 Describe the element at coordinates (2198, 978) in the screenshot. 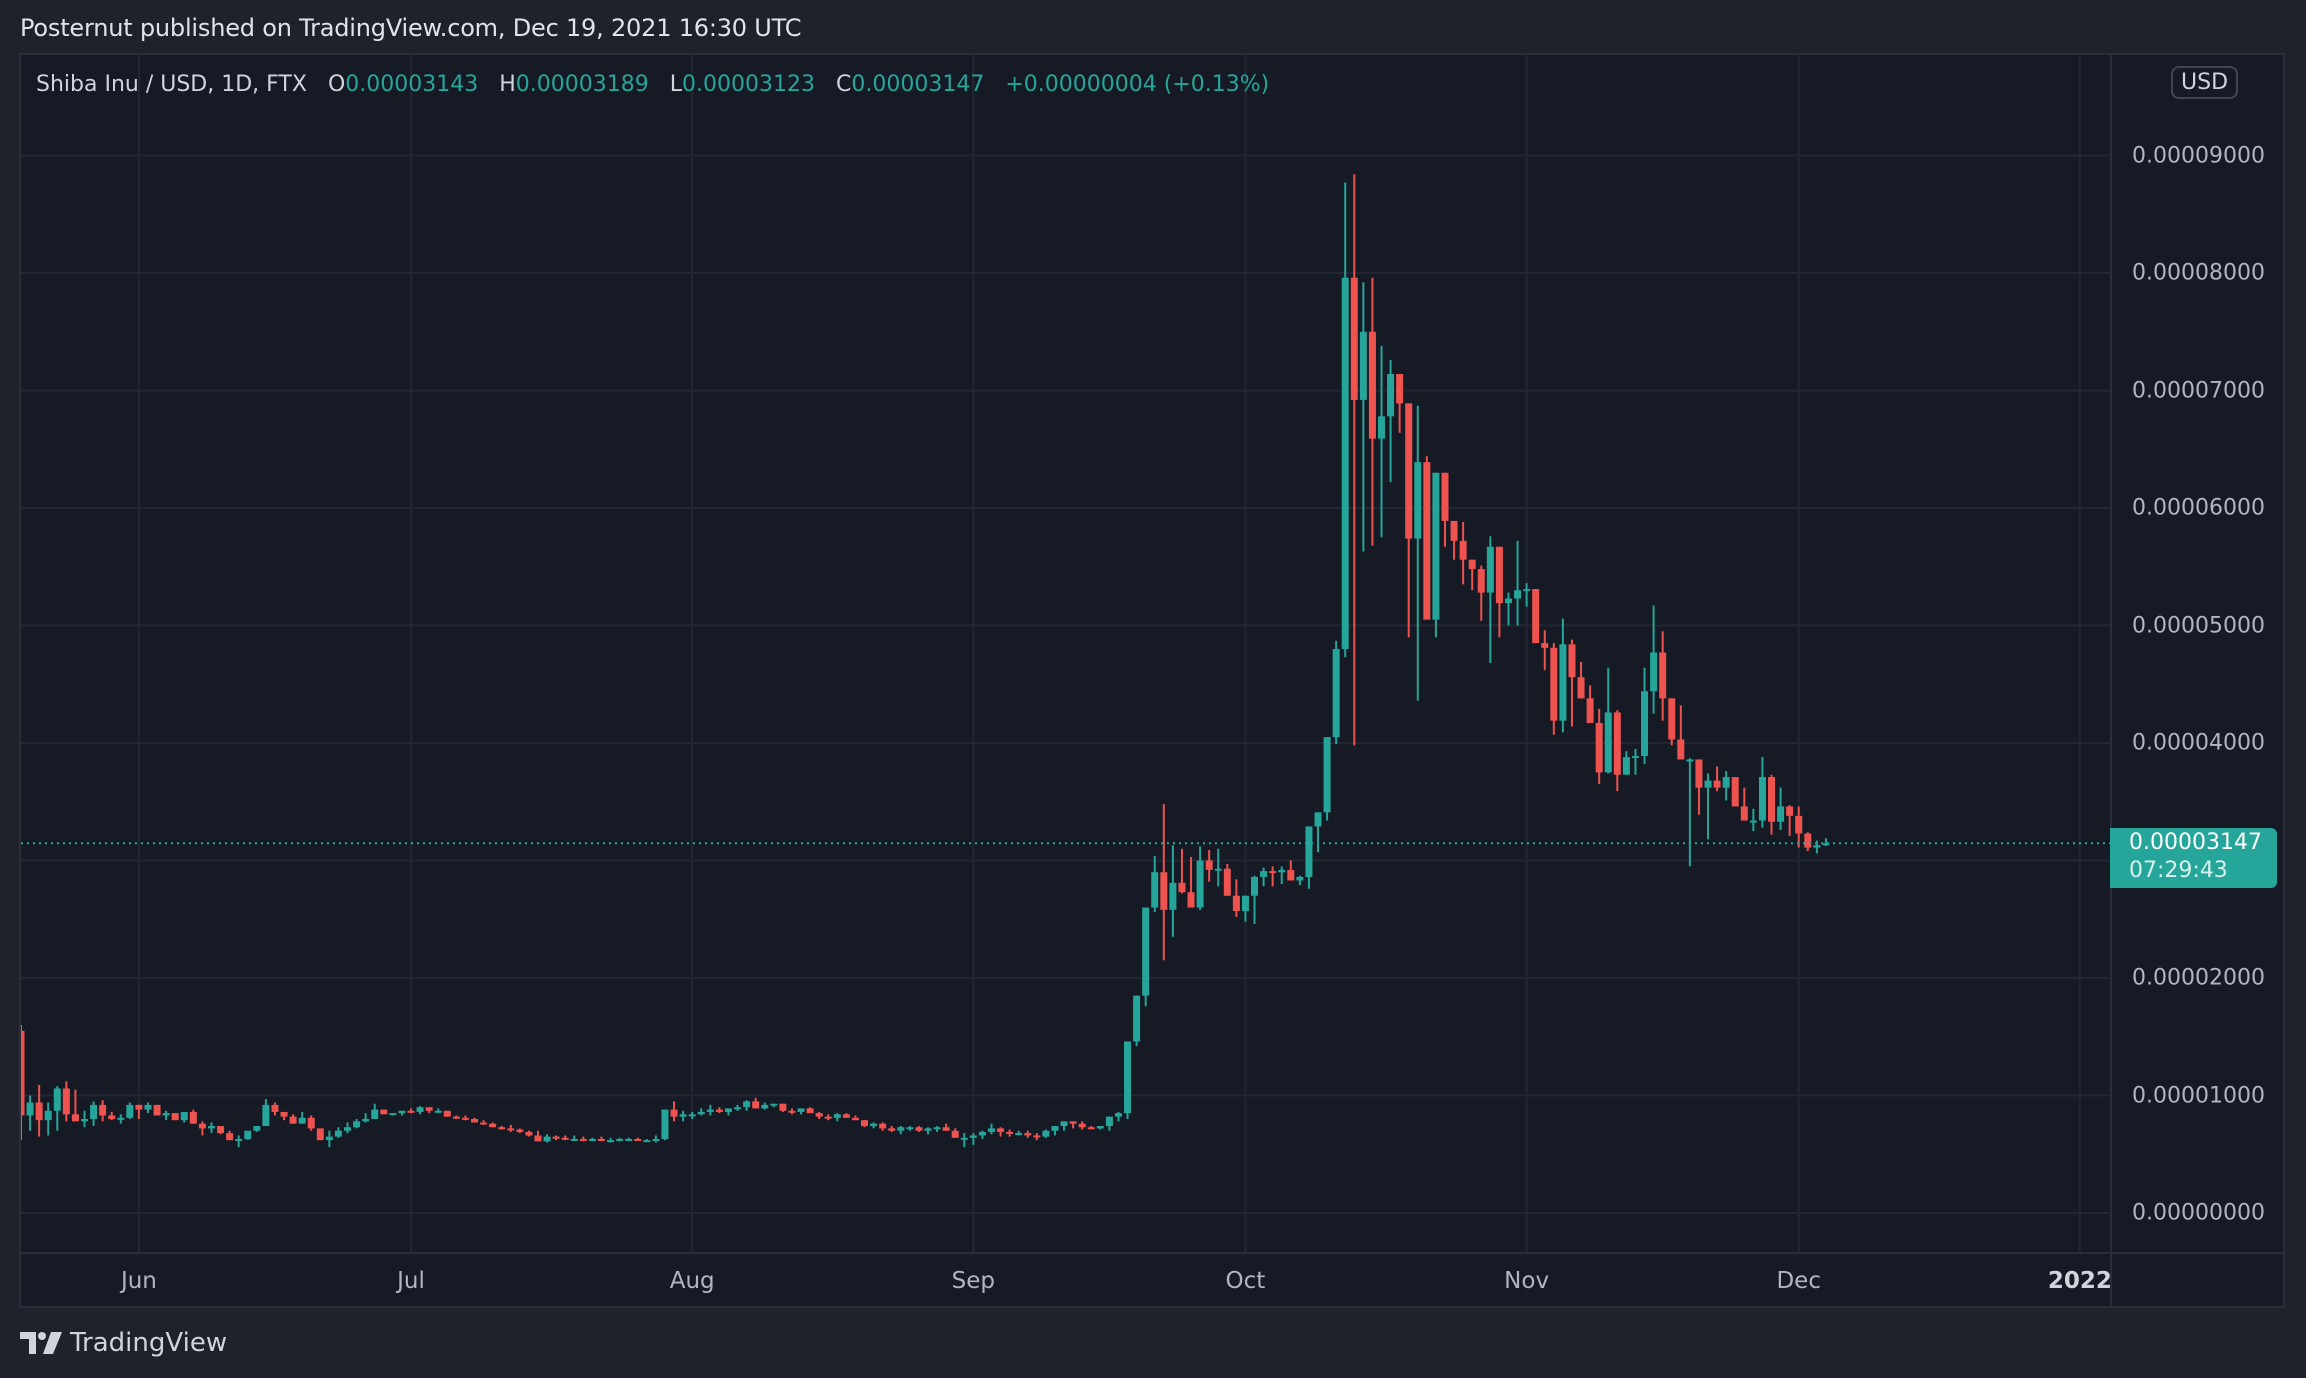

I see `price-tick-label: 0.00002000` at that location.